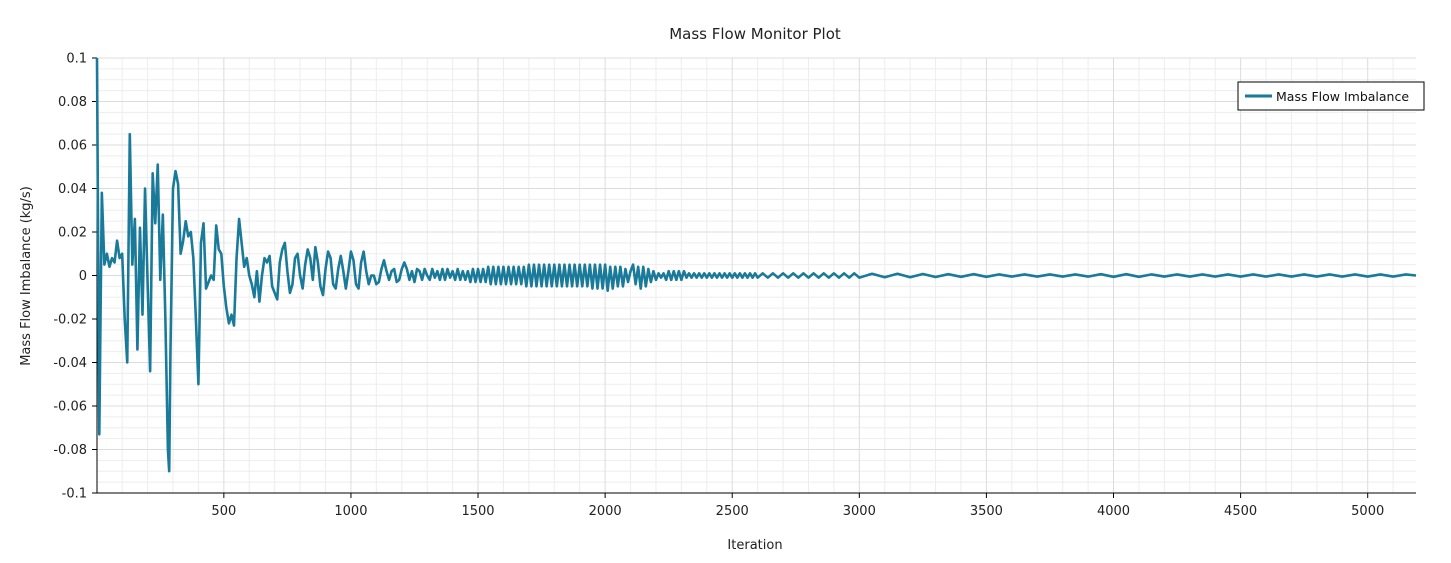 The width and height of the screenshot is (1451, 563). What do you see at coordinates (72, 146) in the screenshot?
I see `y-tick-label: 0.06` at bounding box center [72, 146].